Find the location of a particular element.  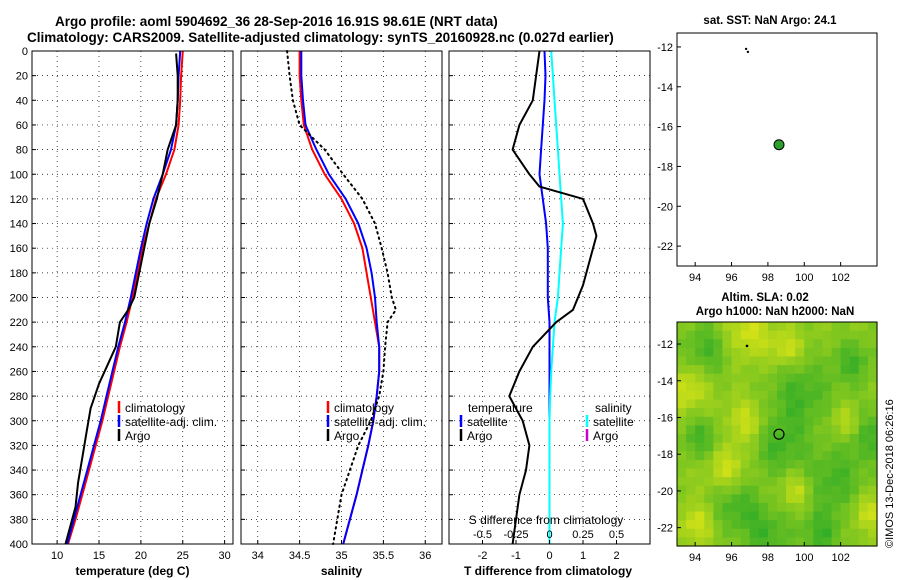

series-line-climatology is located at coordinates (125, 297).